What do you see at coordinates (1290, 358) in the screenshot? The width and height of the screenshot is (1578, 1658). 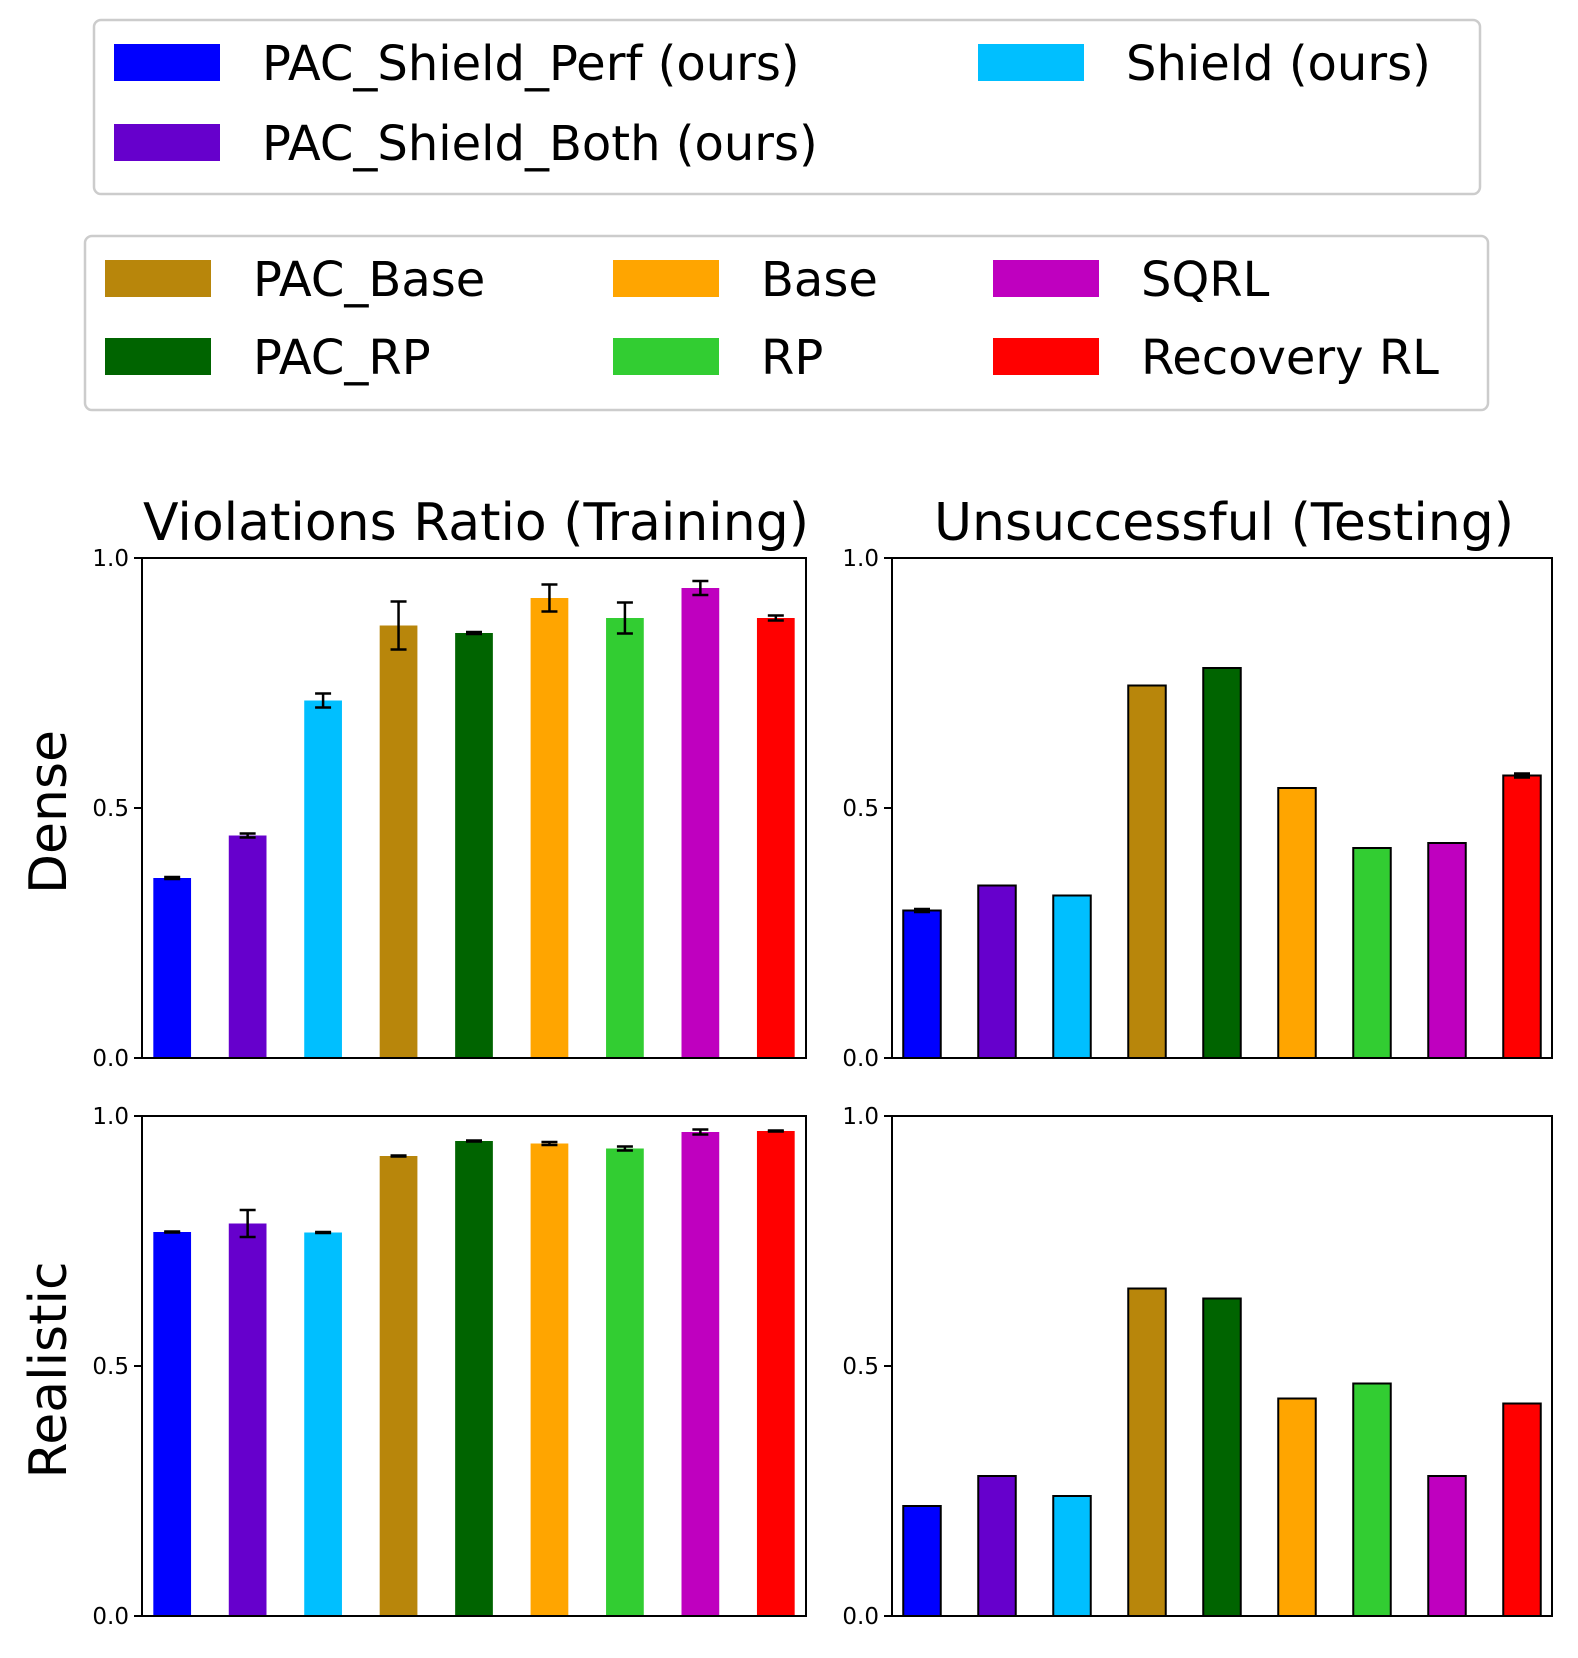 I see `legend-label-recovery-rl: Recovery RL` at bounding box center [1290, 358].